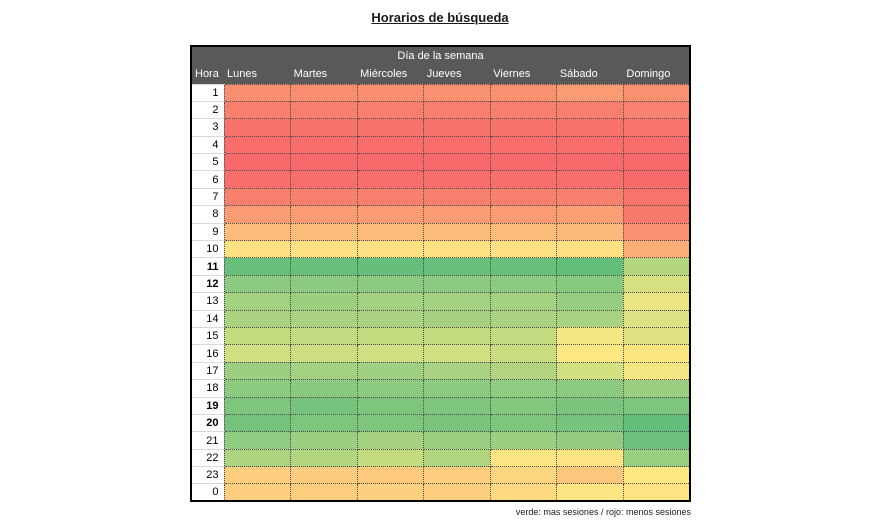 This screenshot has height=525, width=880. Describe the element at coordinates (441, 232) in the screenshot. I see `heatmap-row: 9` at that location.